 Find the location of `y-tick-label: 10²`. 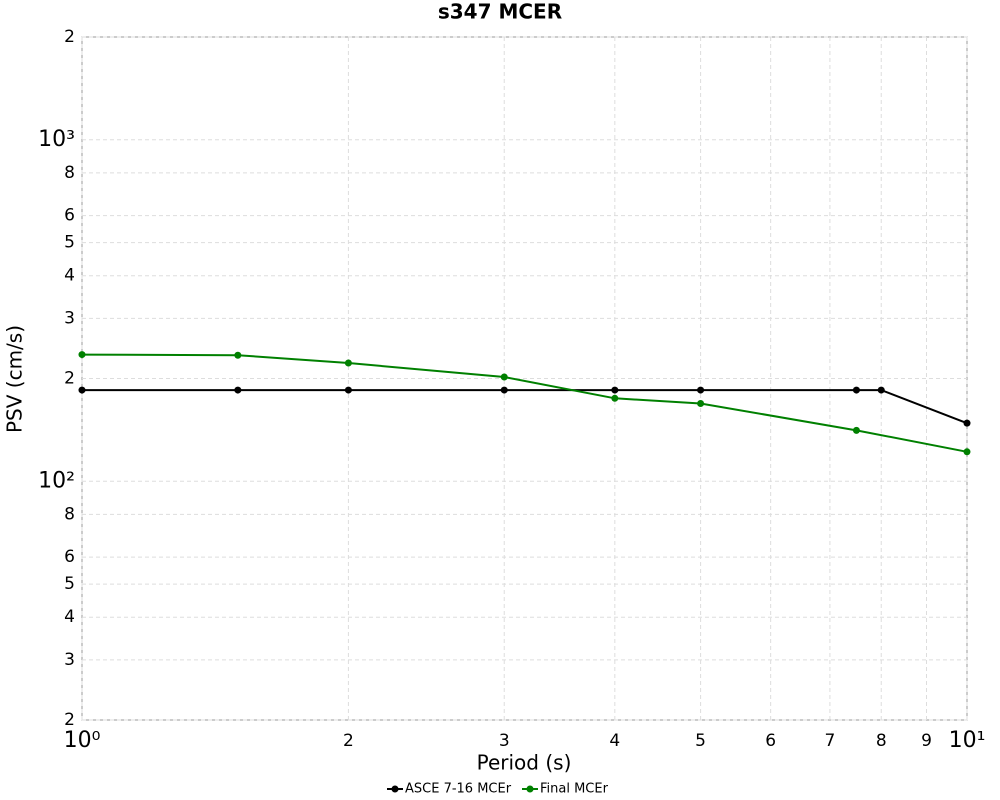

y-tick-label: 10² is located at coordinates (56, 480).